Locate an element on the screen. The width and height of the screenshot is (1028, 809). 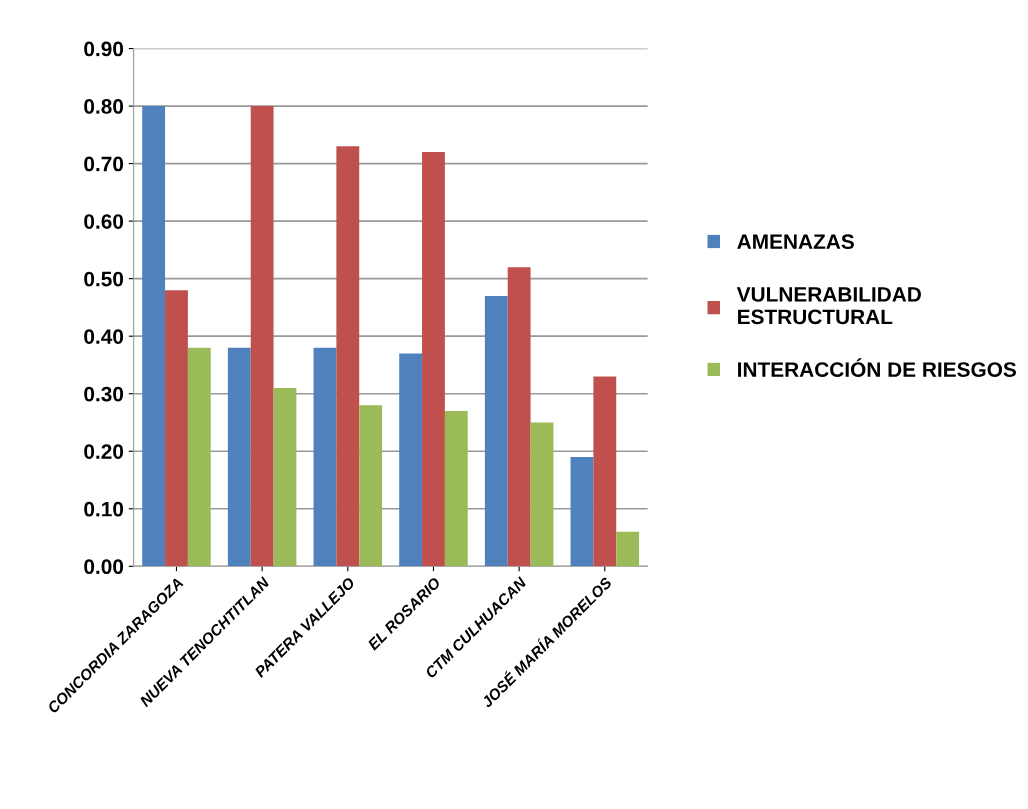
y-tick-label: 0.40 is located at coordinates (104, 336).